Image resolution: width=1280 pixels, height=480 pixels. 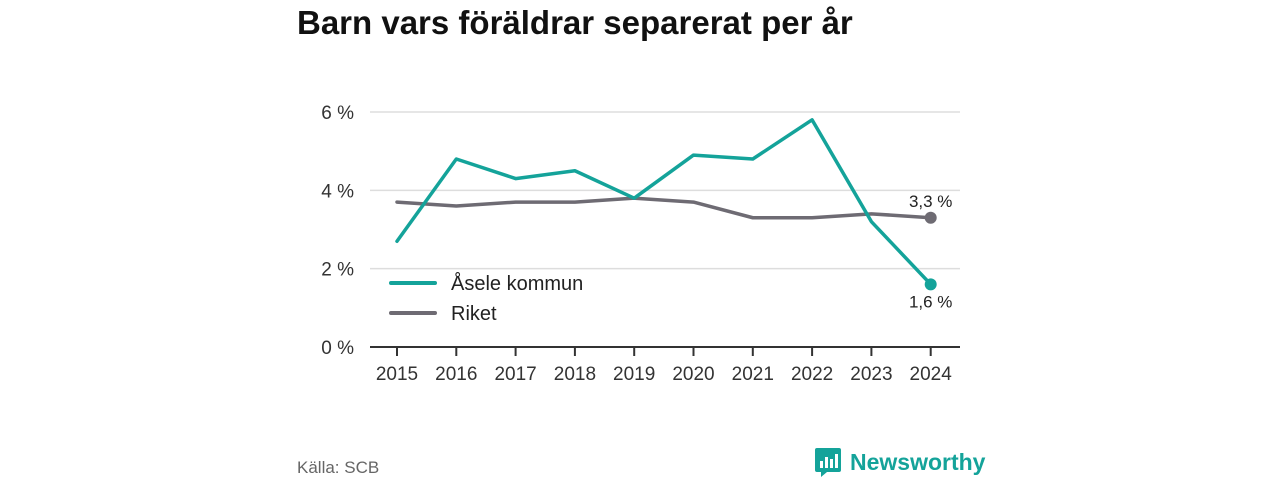 What do you see at coordinates (486, 298) in the screenshot?
I see `legend: Åsele kommun Riket` at bounding box center [486, 298].